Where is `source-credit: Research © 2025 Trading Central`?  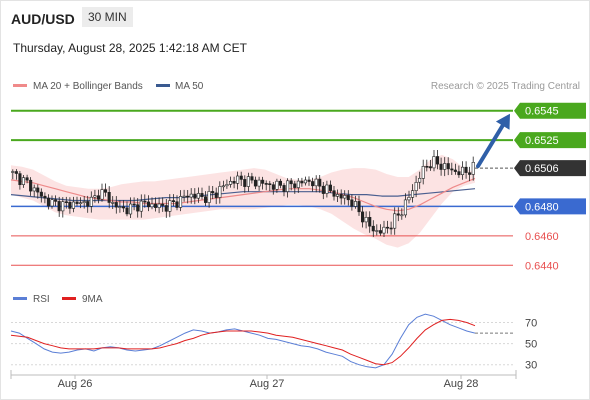
source-credit: Research © 2025 Trading Central is located at coordinates (505, 86).